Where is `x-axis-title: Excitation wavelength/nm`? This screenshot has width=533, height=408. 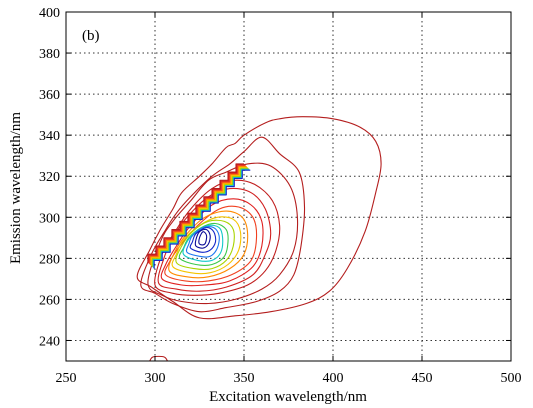
x-axis-title: Excitation wavelength/nm is located at coordinates (288, 397).